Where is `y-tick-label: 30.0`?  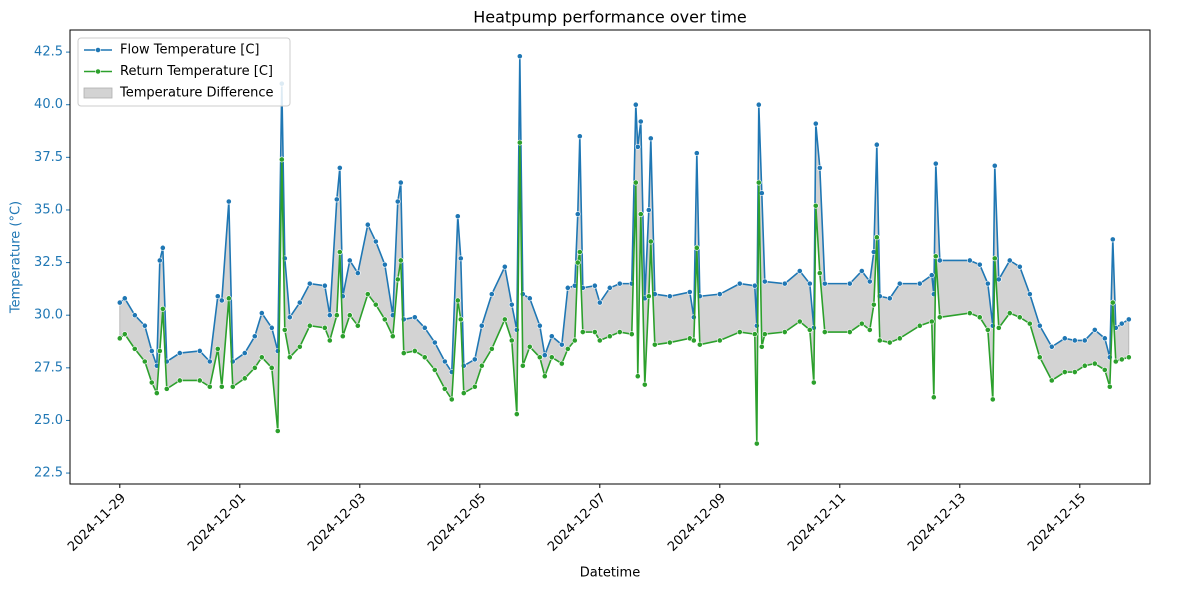 y-tick-label: 30.0 is located at coordinates (48, 315).